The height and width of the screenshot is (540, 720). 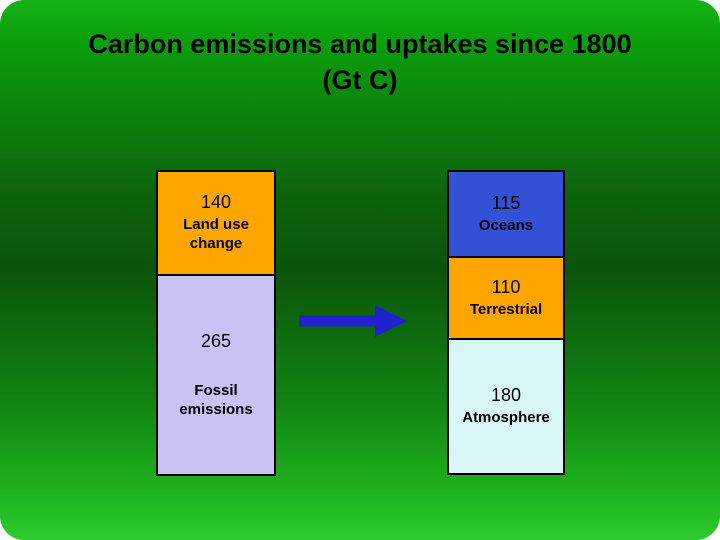 What do you see at coordinates (216, 340) in the screenshot?
I see `fossil-emissions-value: 265` at bounding box center [216, 340].